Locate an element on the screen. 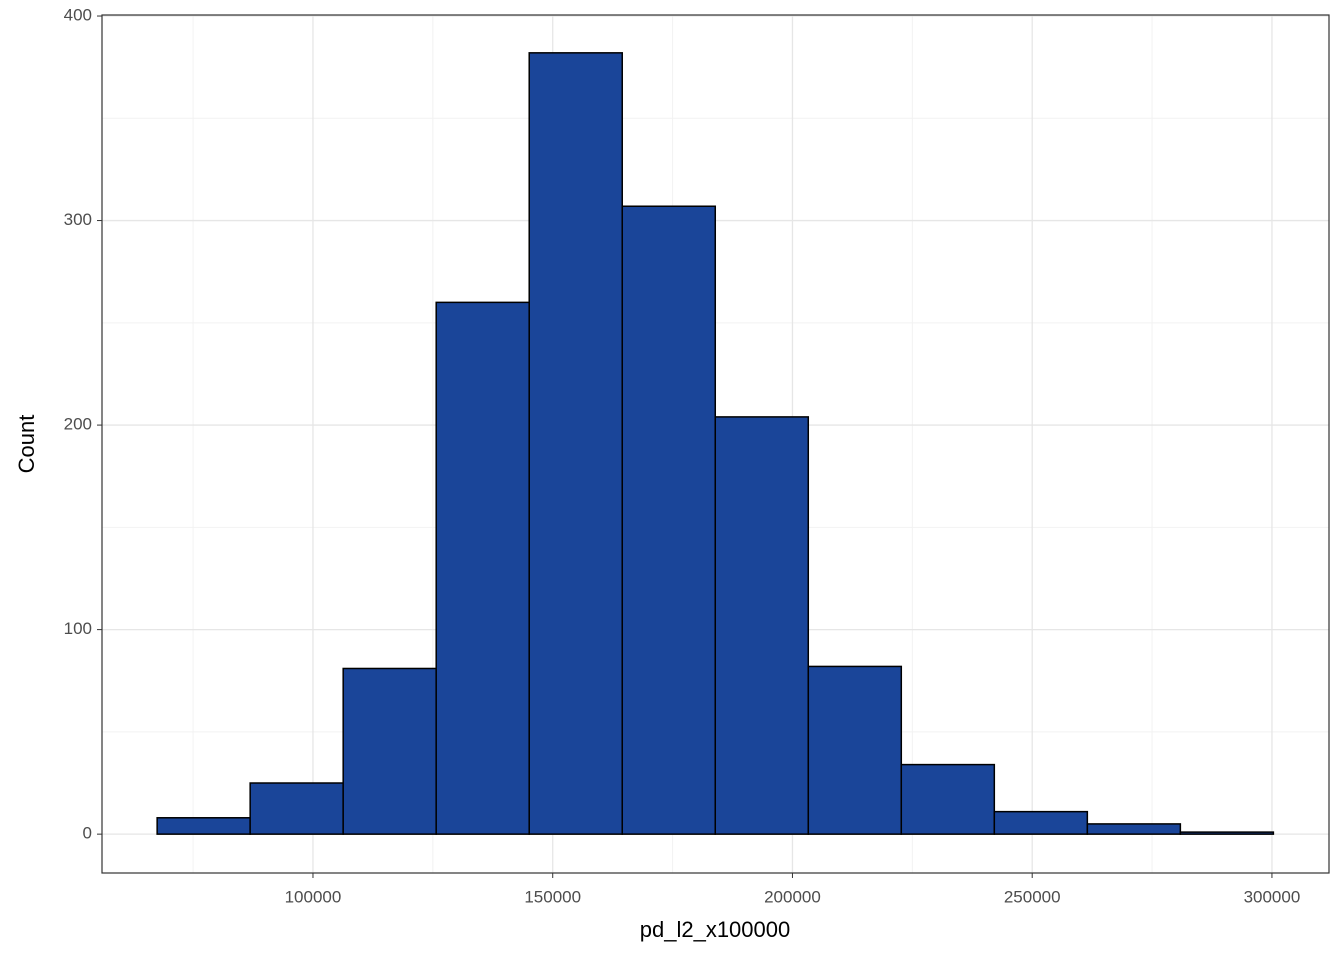 This screenshot has height=960, width=1344. x-tick-label: 150000 is located at coordinates (552, 896).